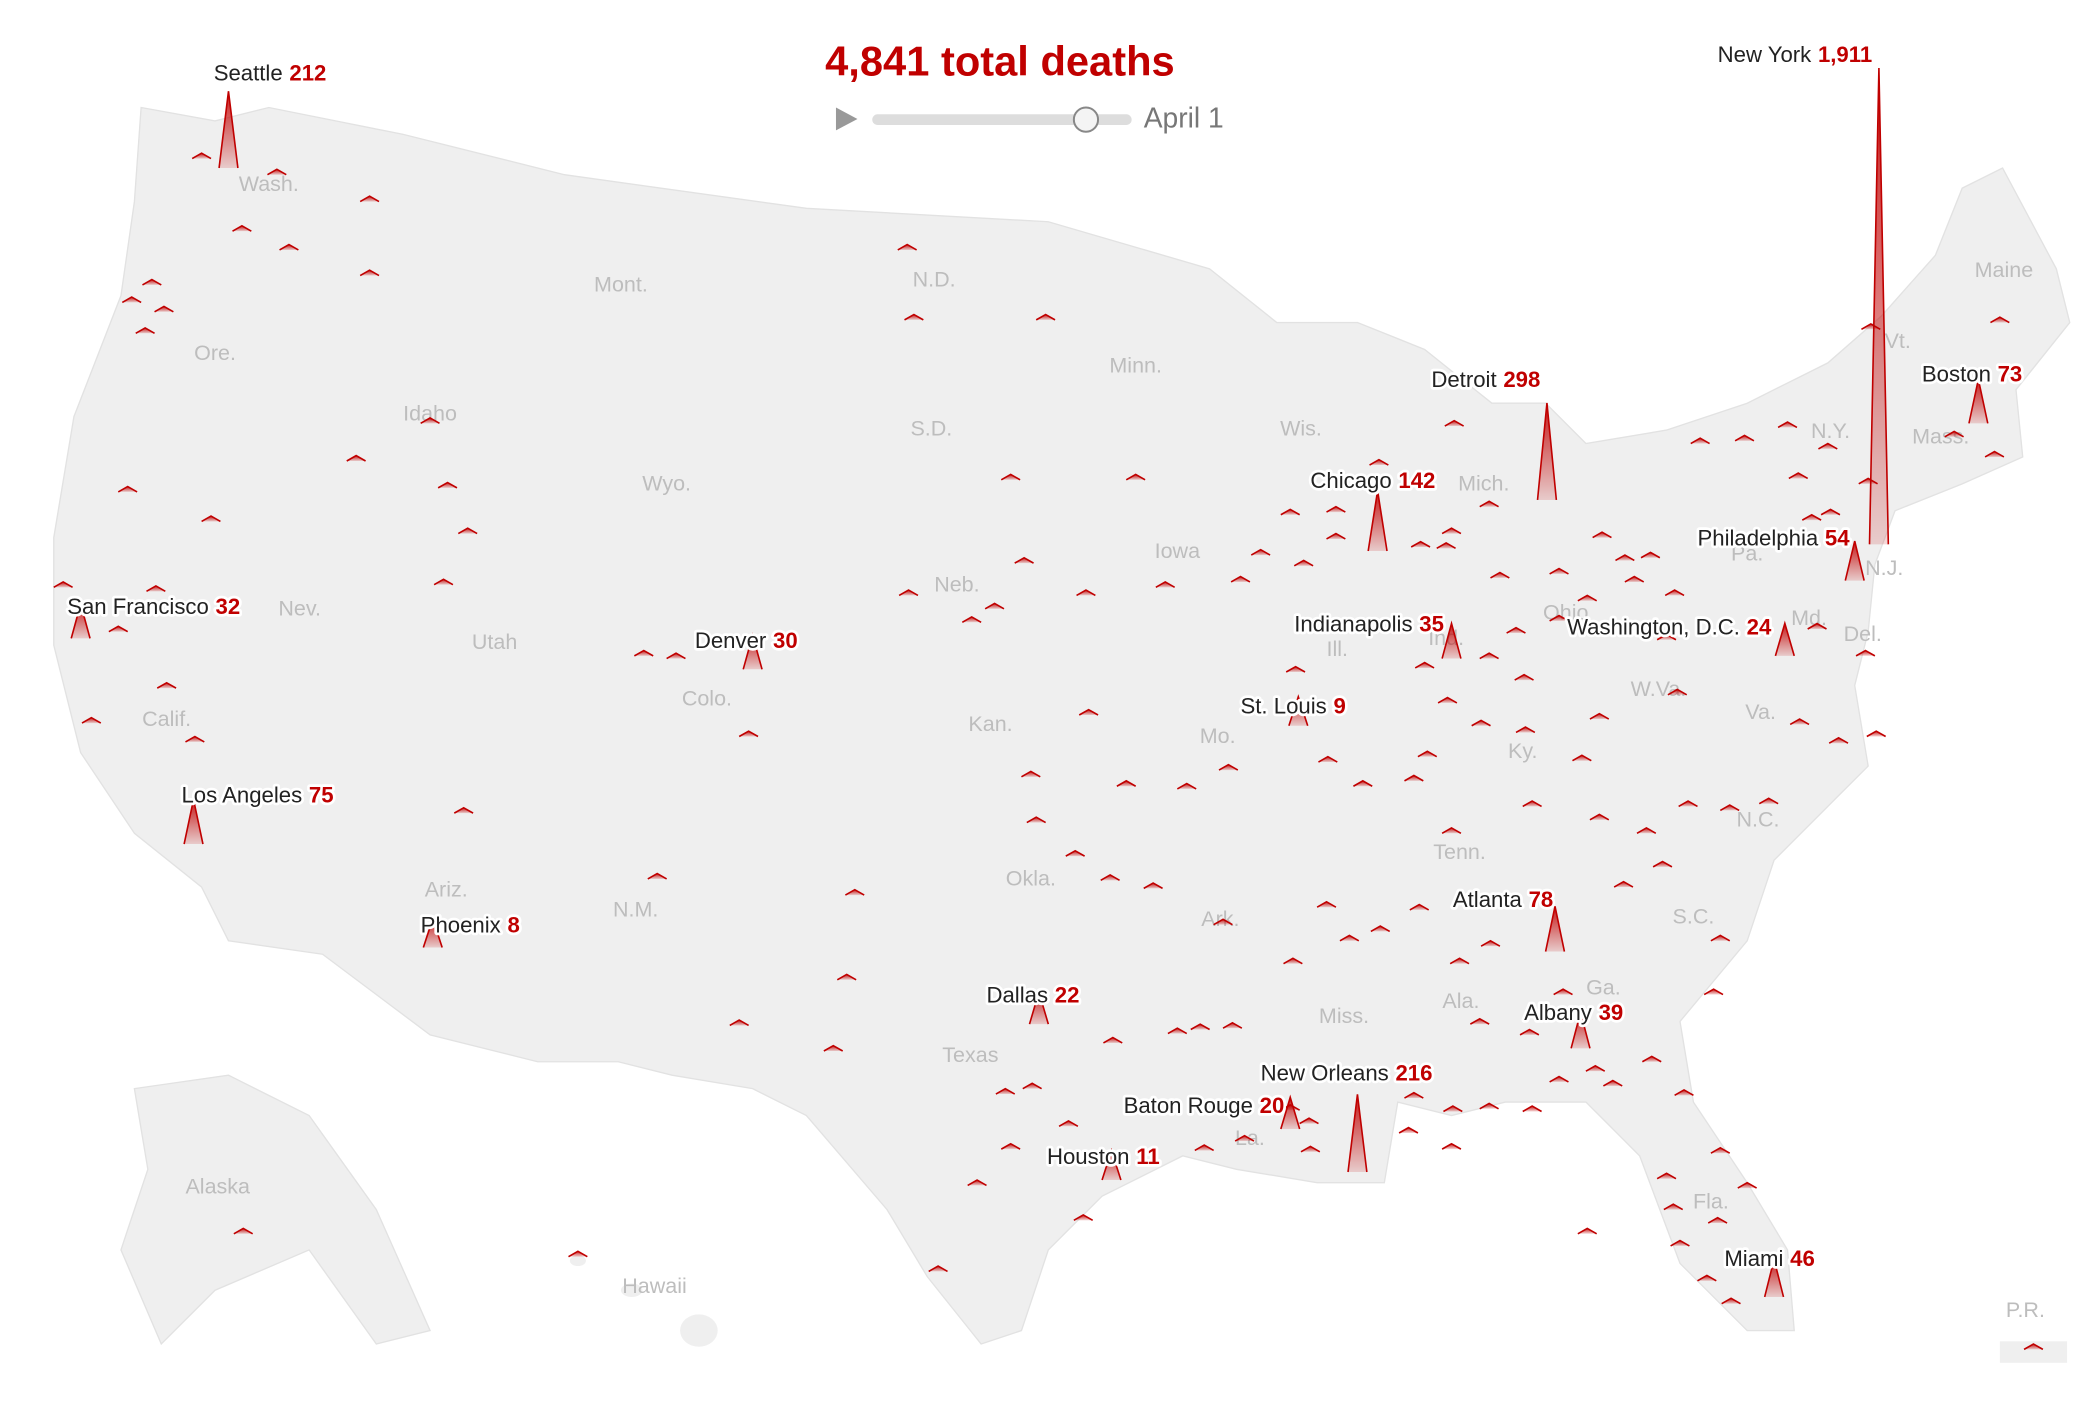 This screenshot has width=2096, height=1414. What do you see at coordinates (1460, 1001) in the screenshot?
I see `region-label: Ala.` at bounding box center [1460, 1001].